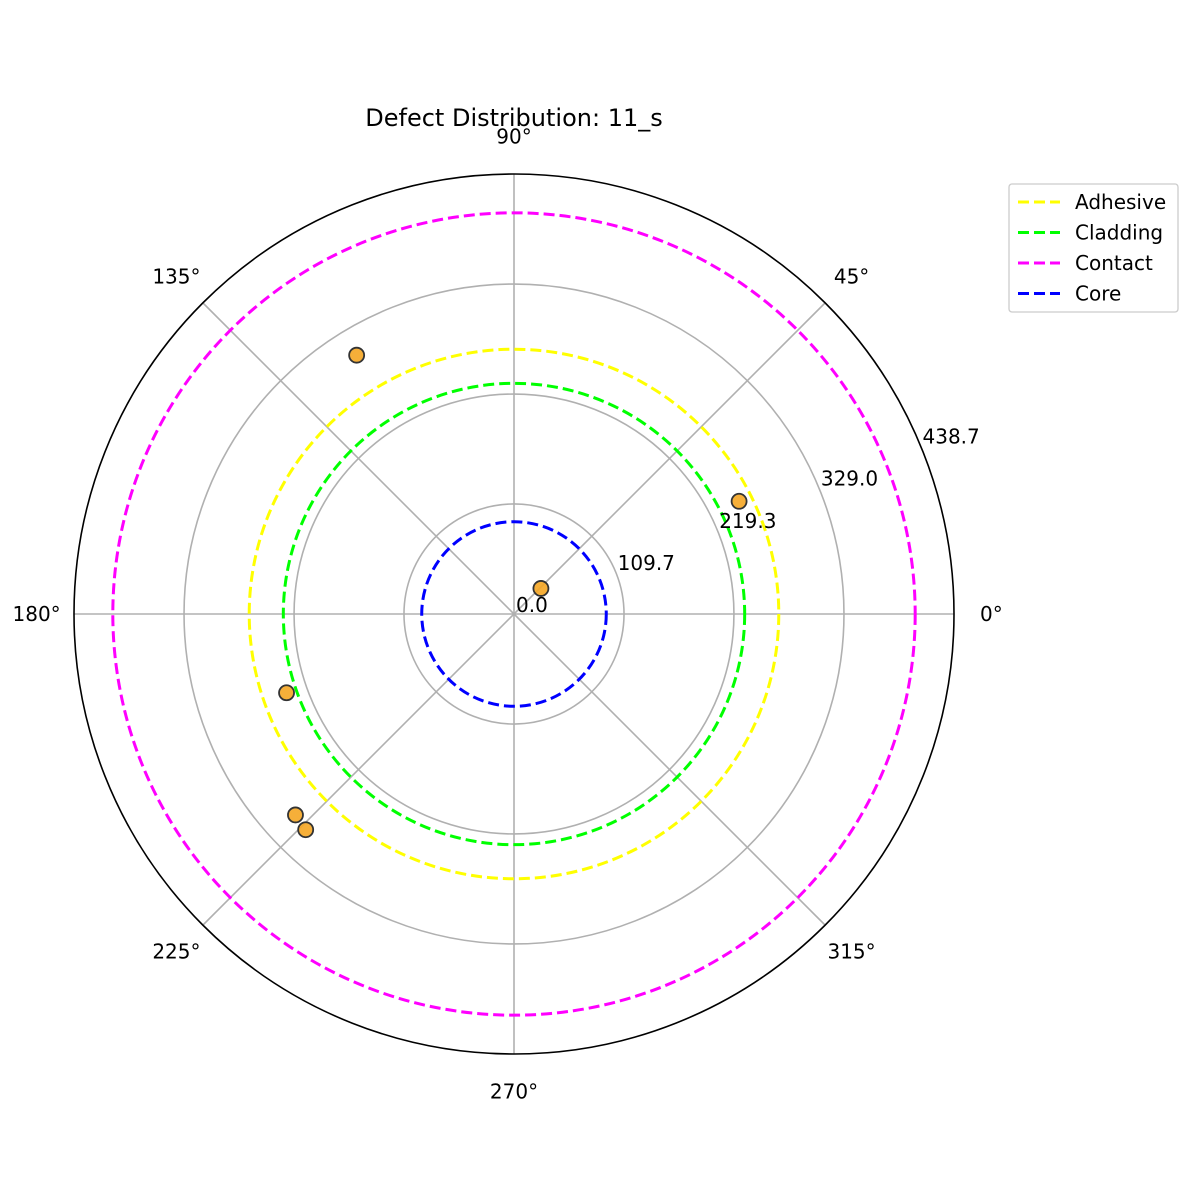 This screenshot has height=1200, width=1200. I want to click on legend-entry: Cladding, so click(1119, 233).